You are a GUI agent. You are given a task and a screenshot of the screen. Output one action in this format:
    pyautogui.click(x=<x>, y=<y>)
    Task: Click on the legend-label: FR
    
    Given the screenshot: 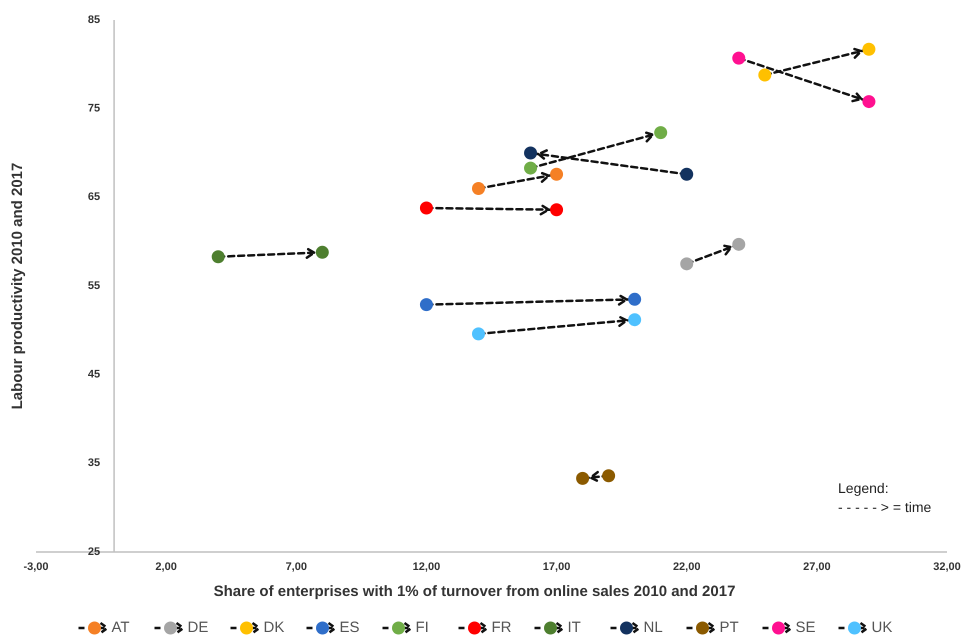 What is the action you would take?
    pyautogui.click(x=502, y=627)
    